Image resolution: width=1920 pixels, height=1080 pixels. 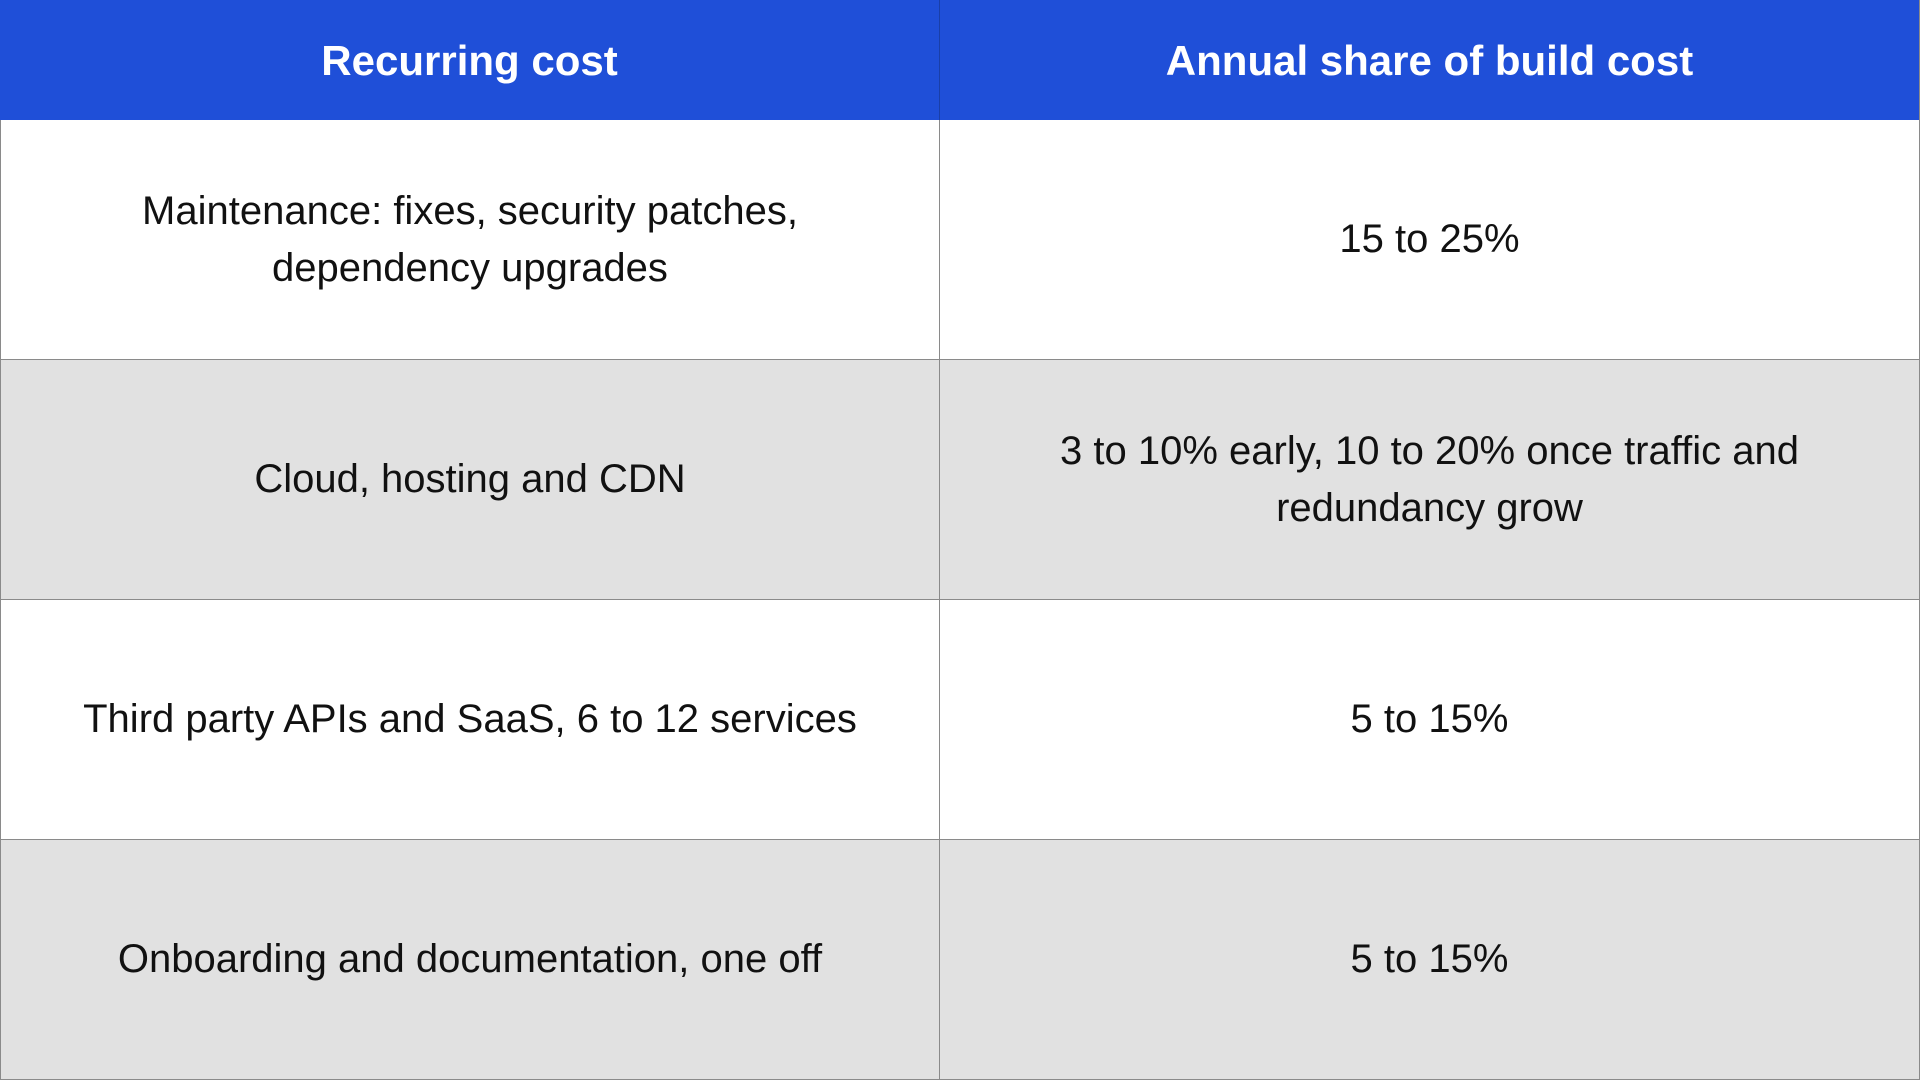 I want to click on table-row-share-cell: 15 to 25%, so click(x=1430, y=240).